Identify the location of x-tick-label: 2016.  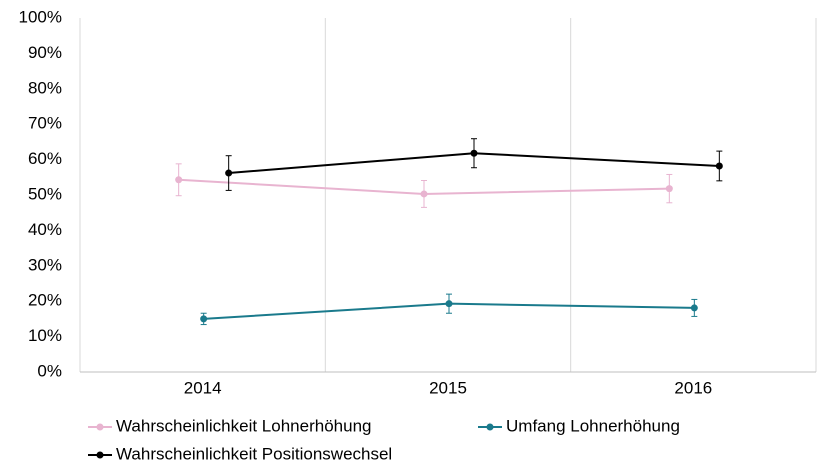
(693, 387).